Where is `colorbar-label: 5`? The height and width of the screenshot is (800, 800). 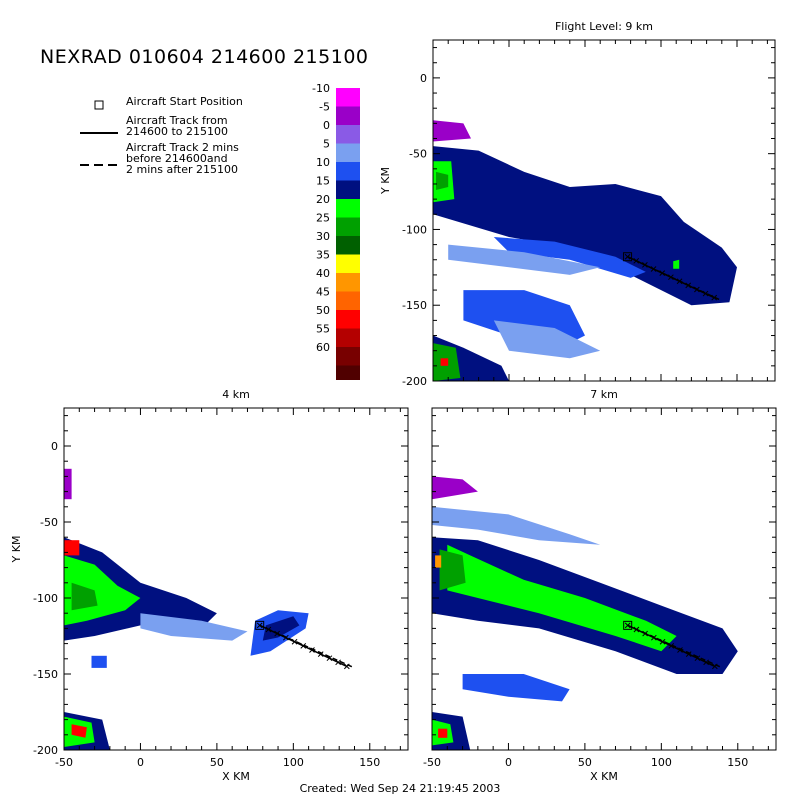 colorbar-label: 5 is located at coordinates (326, 144).